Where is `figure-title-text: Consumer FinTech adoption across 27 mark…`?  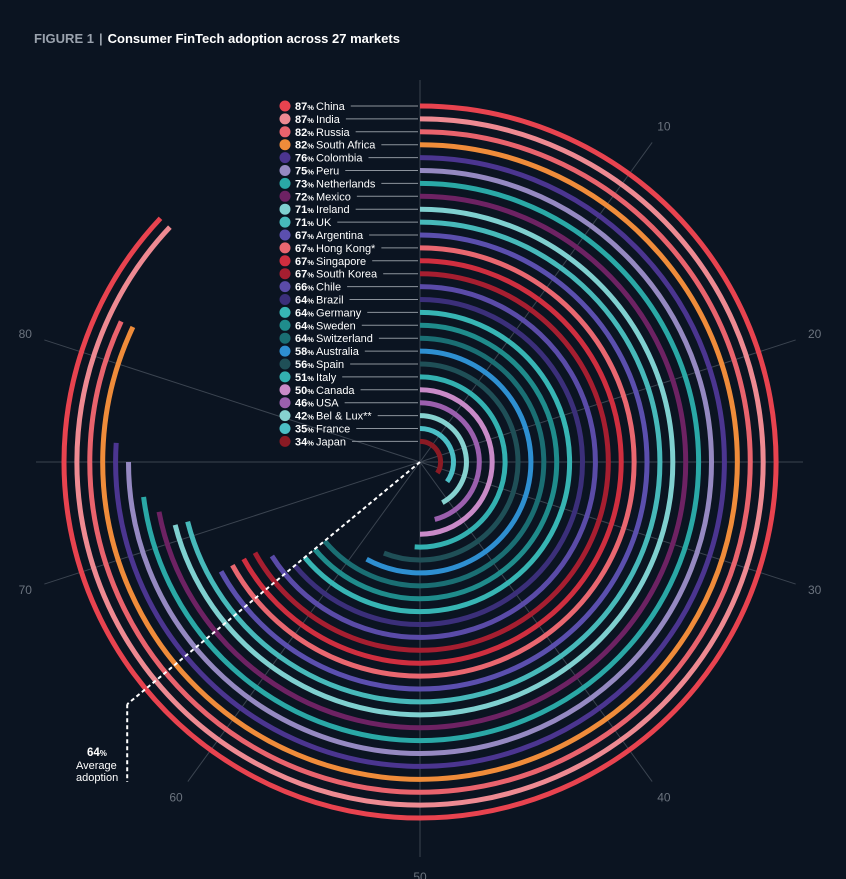
figure-title-text: Consumer FinTech adoption across 27 mark… is located at coordinates (253, 38).